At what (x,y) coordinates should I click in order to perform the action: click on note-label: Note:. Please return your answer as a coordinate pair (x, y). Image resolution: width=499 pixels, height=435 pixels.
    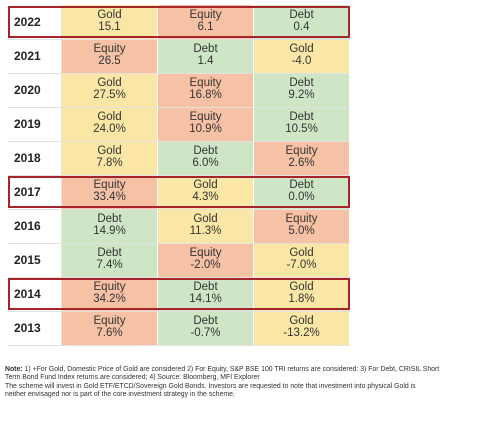
    Looking at the image, I should click on (14, 369).